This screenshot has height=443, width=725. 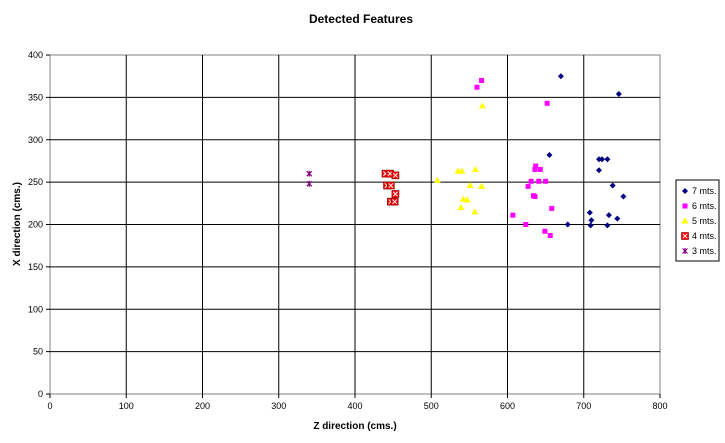 I want to click on y-tick-labels: 0 50 100 150 200 250 300 350 400, so click(x=35, y=224).